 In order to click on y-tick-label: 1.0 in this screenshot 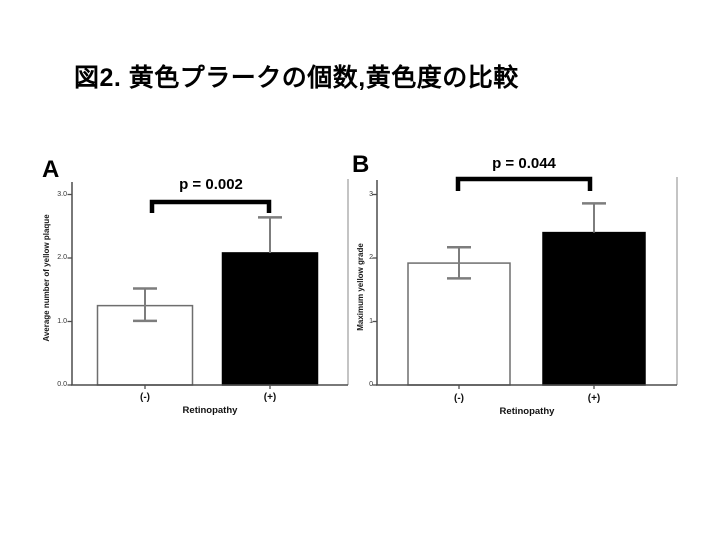, I will do `click(62, 321)`.